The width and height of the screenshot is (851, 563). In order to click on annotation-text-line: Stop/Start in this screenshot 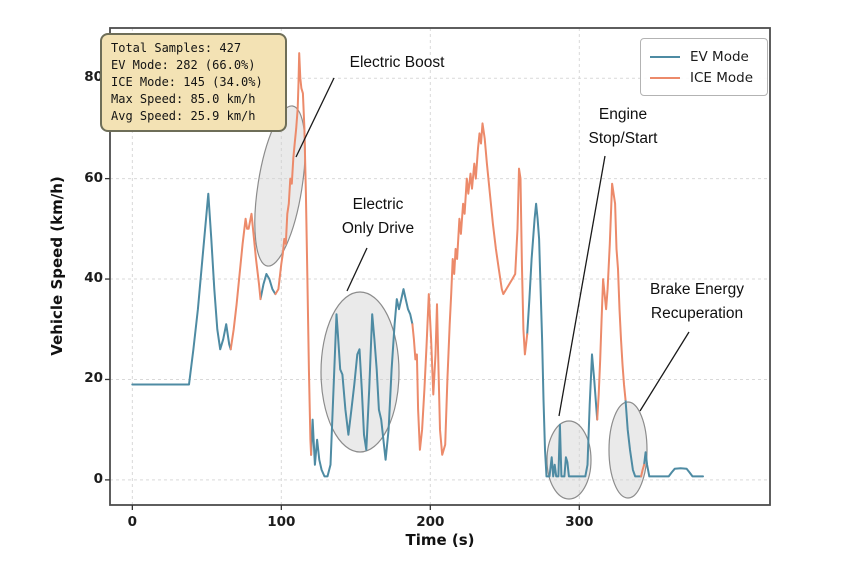, I will do `click(623, 138)`.